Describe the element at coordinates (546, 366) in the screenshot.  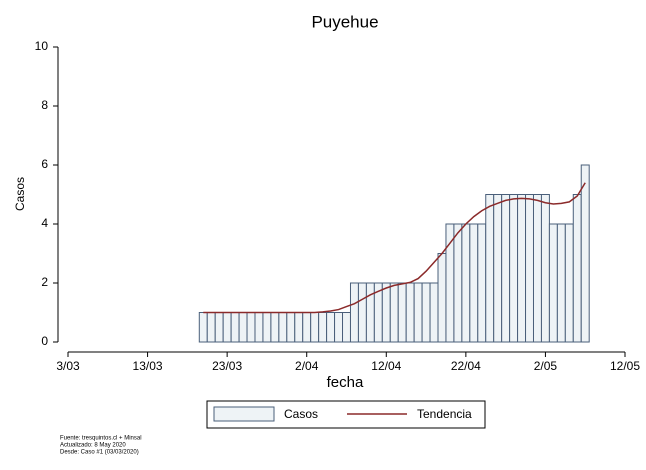
I see `x-tick-label: 2/05` at that location.